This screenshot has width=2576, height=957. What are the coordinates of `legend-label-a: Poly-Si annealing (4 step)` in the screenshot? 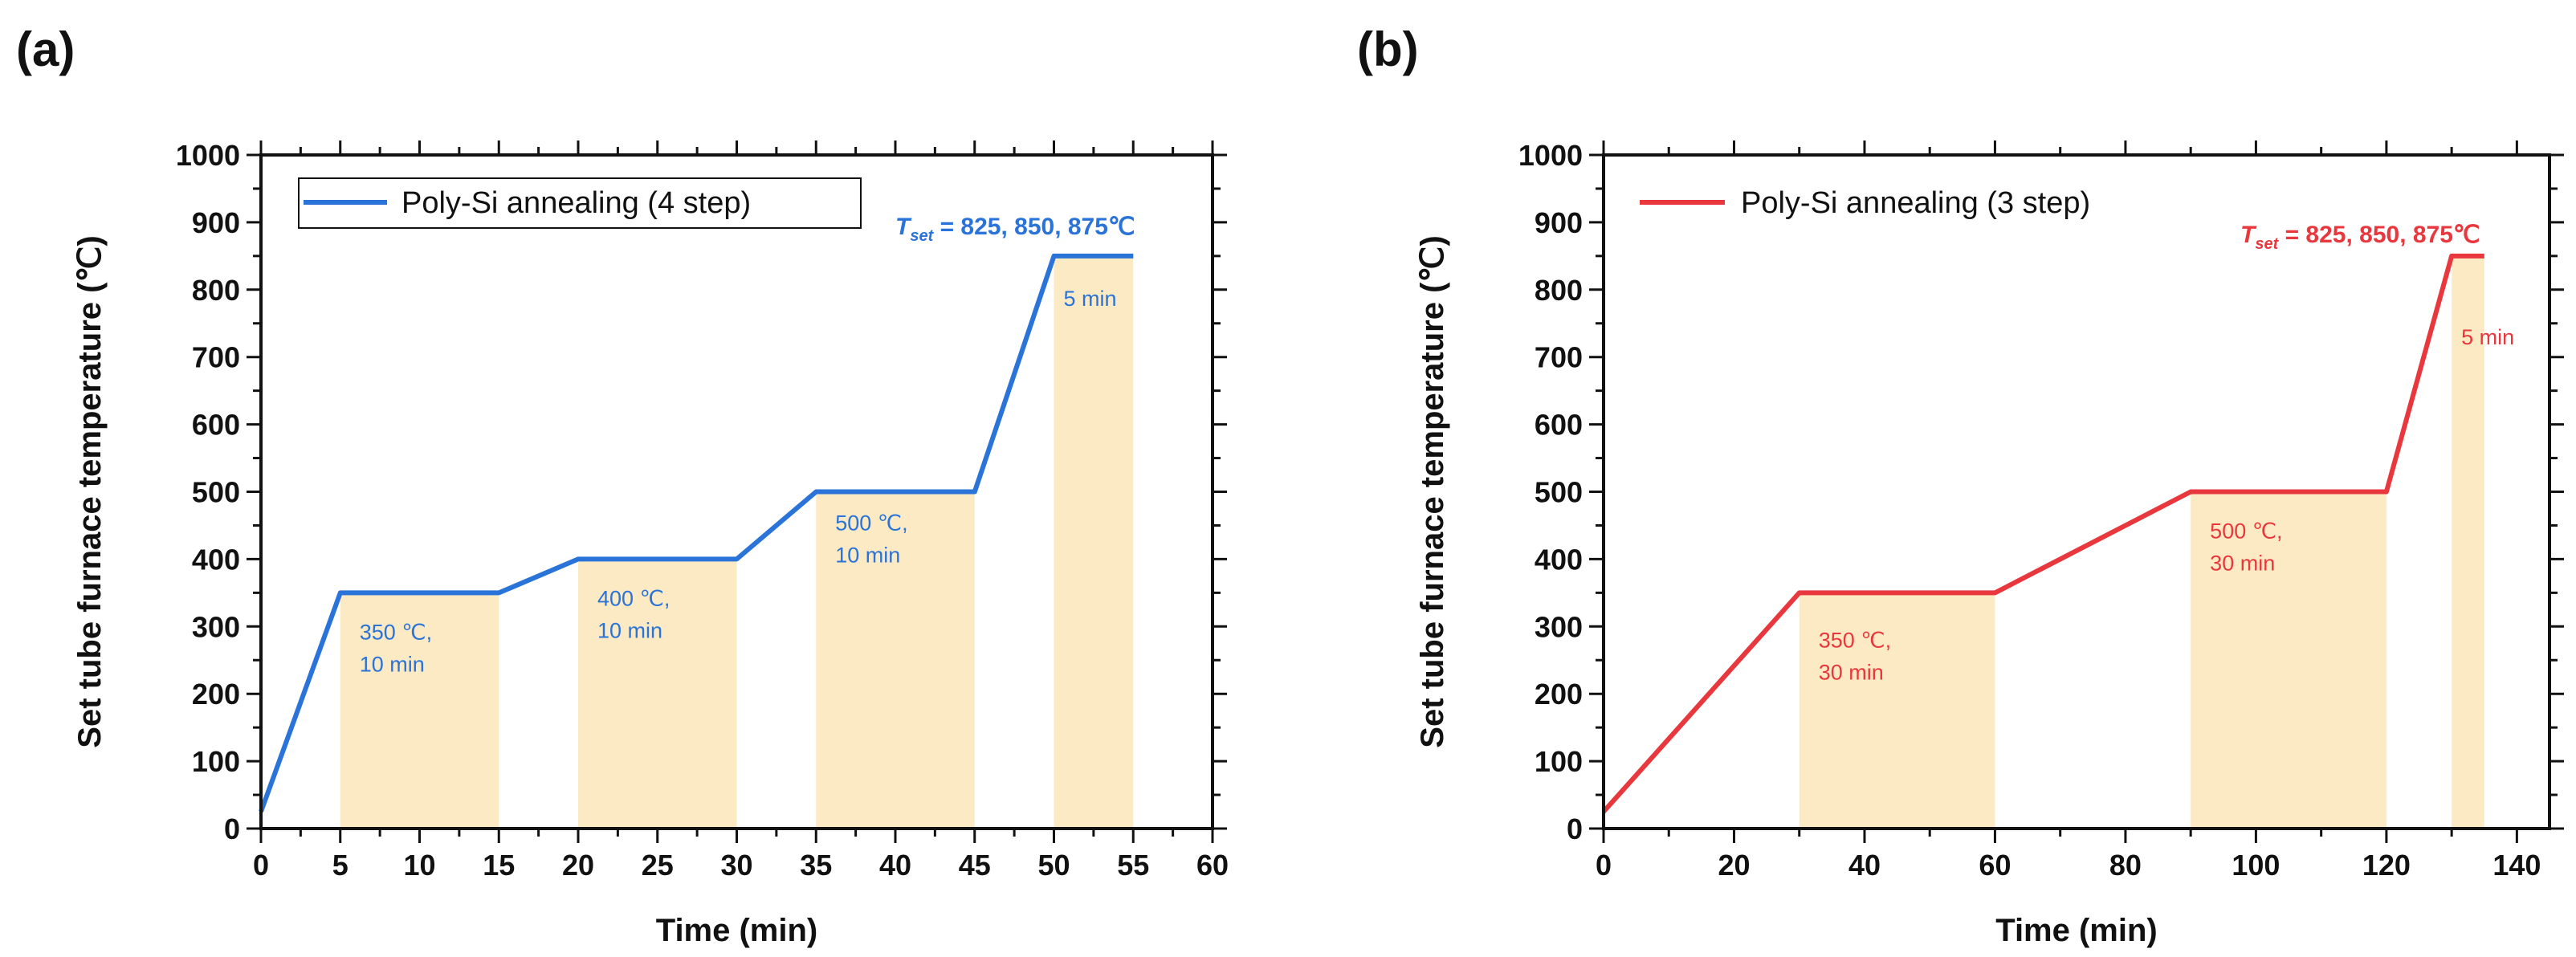 It's located at (576, 203).